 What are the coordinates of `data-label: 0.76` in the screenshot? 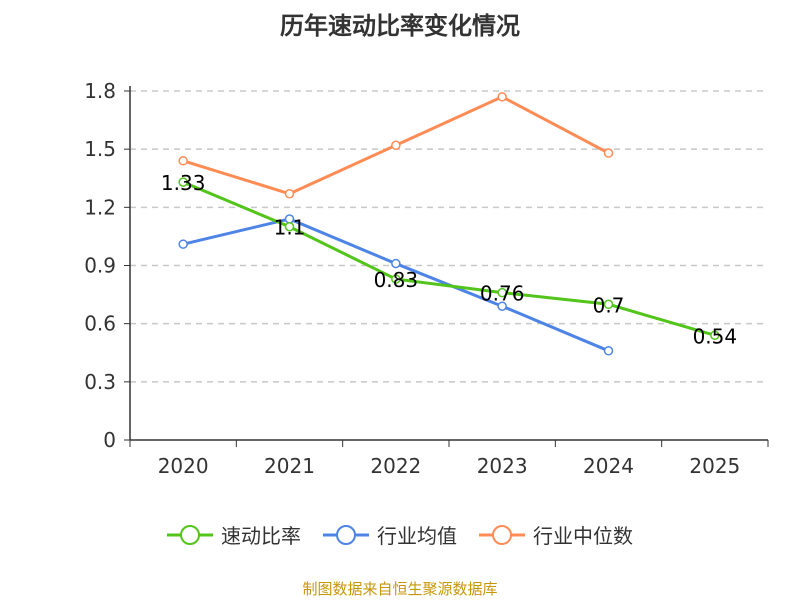 It's located at (502, 294).